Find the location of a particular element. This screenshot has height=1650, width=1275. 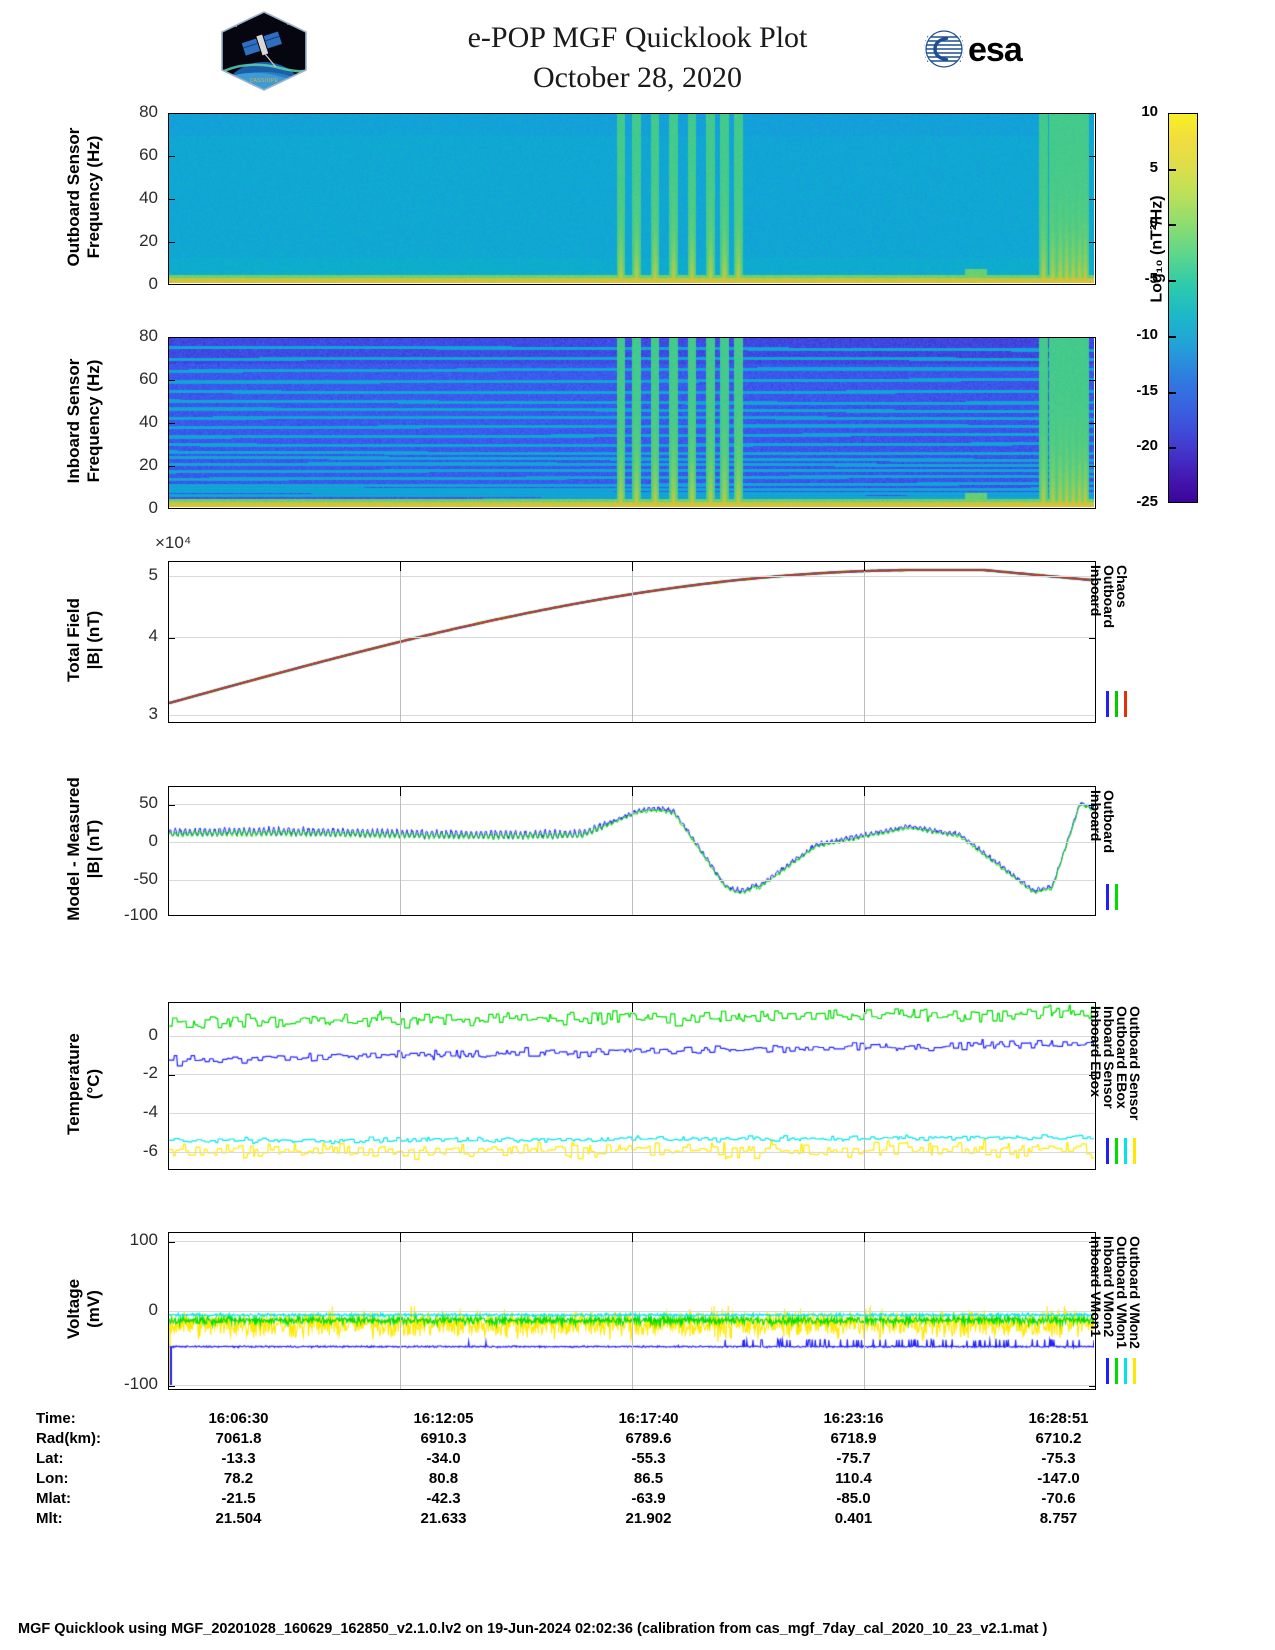

temperature-ytick: 0 is located at coordinates (153, 1034).